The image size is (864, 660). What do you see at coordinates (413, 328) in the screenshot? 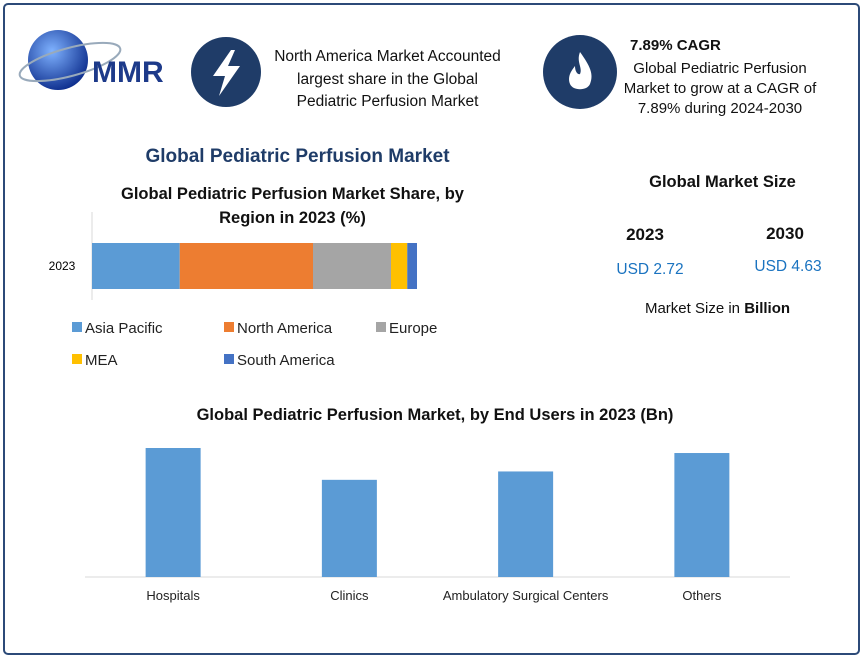
I see `legend-label: Europe` at bounding box center [413, 328].